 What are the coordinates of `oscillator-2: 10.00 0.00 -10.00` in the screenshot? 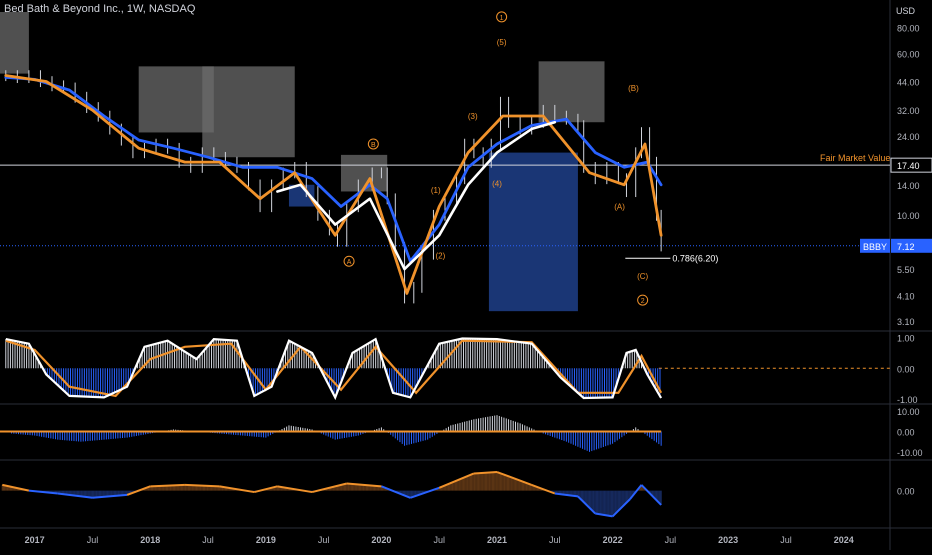 It's located at (461, 432).